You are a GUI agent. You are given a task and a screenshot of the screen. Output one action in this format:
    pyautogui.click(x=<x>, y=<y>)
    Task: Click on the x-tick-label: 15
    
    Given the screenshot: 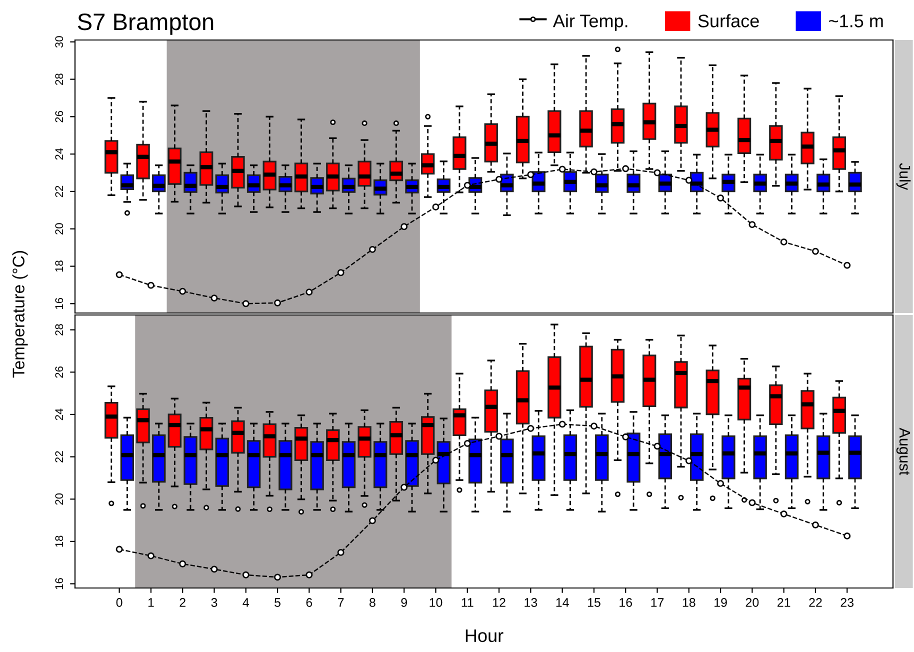 What is the action you would take?
    pyautogui.click(x=594, y=602)
    